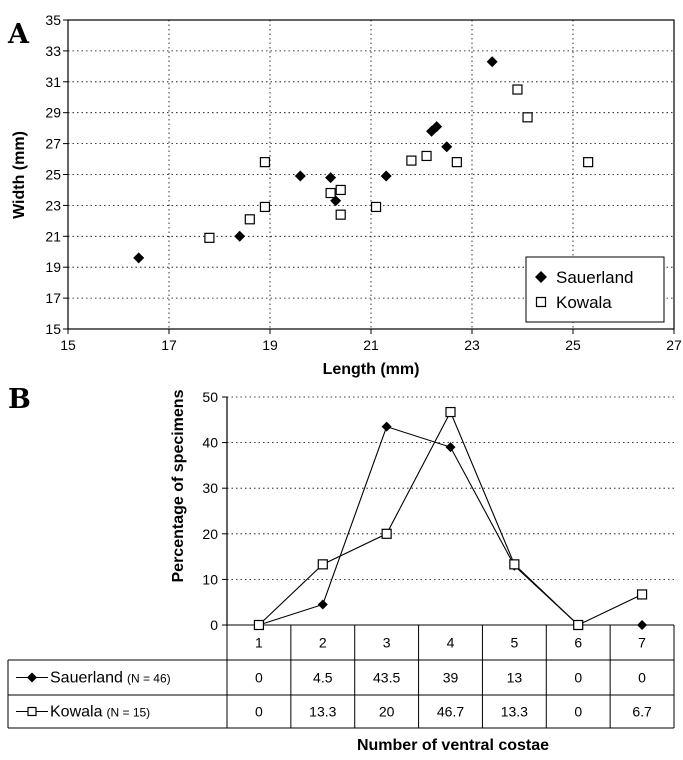 The height and width of the screenshot is (760, 683). I want to click on panel-b-y-tick-label: 20, so click(210, 534).